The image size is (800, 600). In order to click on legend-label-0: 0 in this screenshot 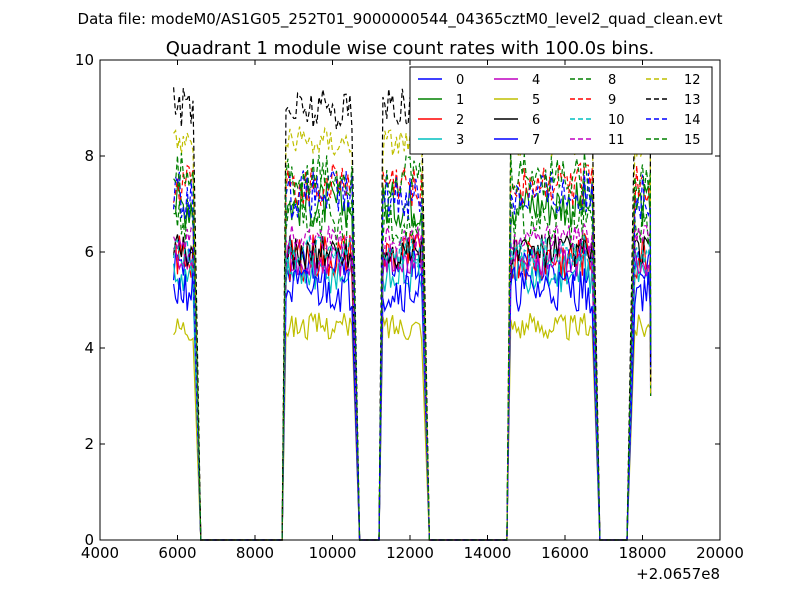, I will do `click(460, 80)`.